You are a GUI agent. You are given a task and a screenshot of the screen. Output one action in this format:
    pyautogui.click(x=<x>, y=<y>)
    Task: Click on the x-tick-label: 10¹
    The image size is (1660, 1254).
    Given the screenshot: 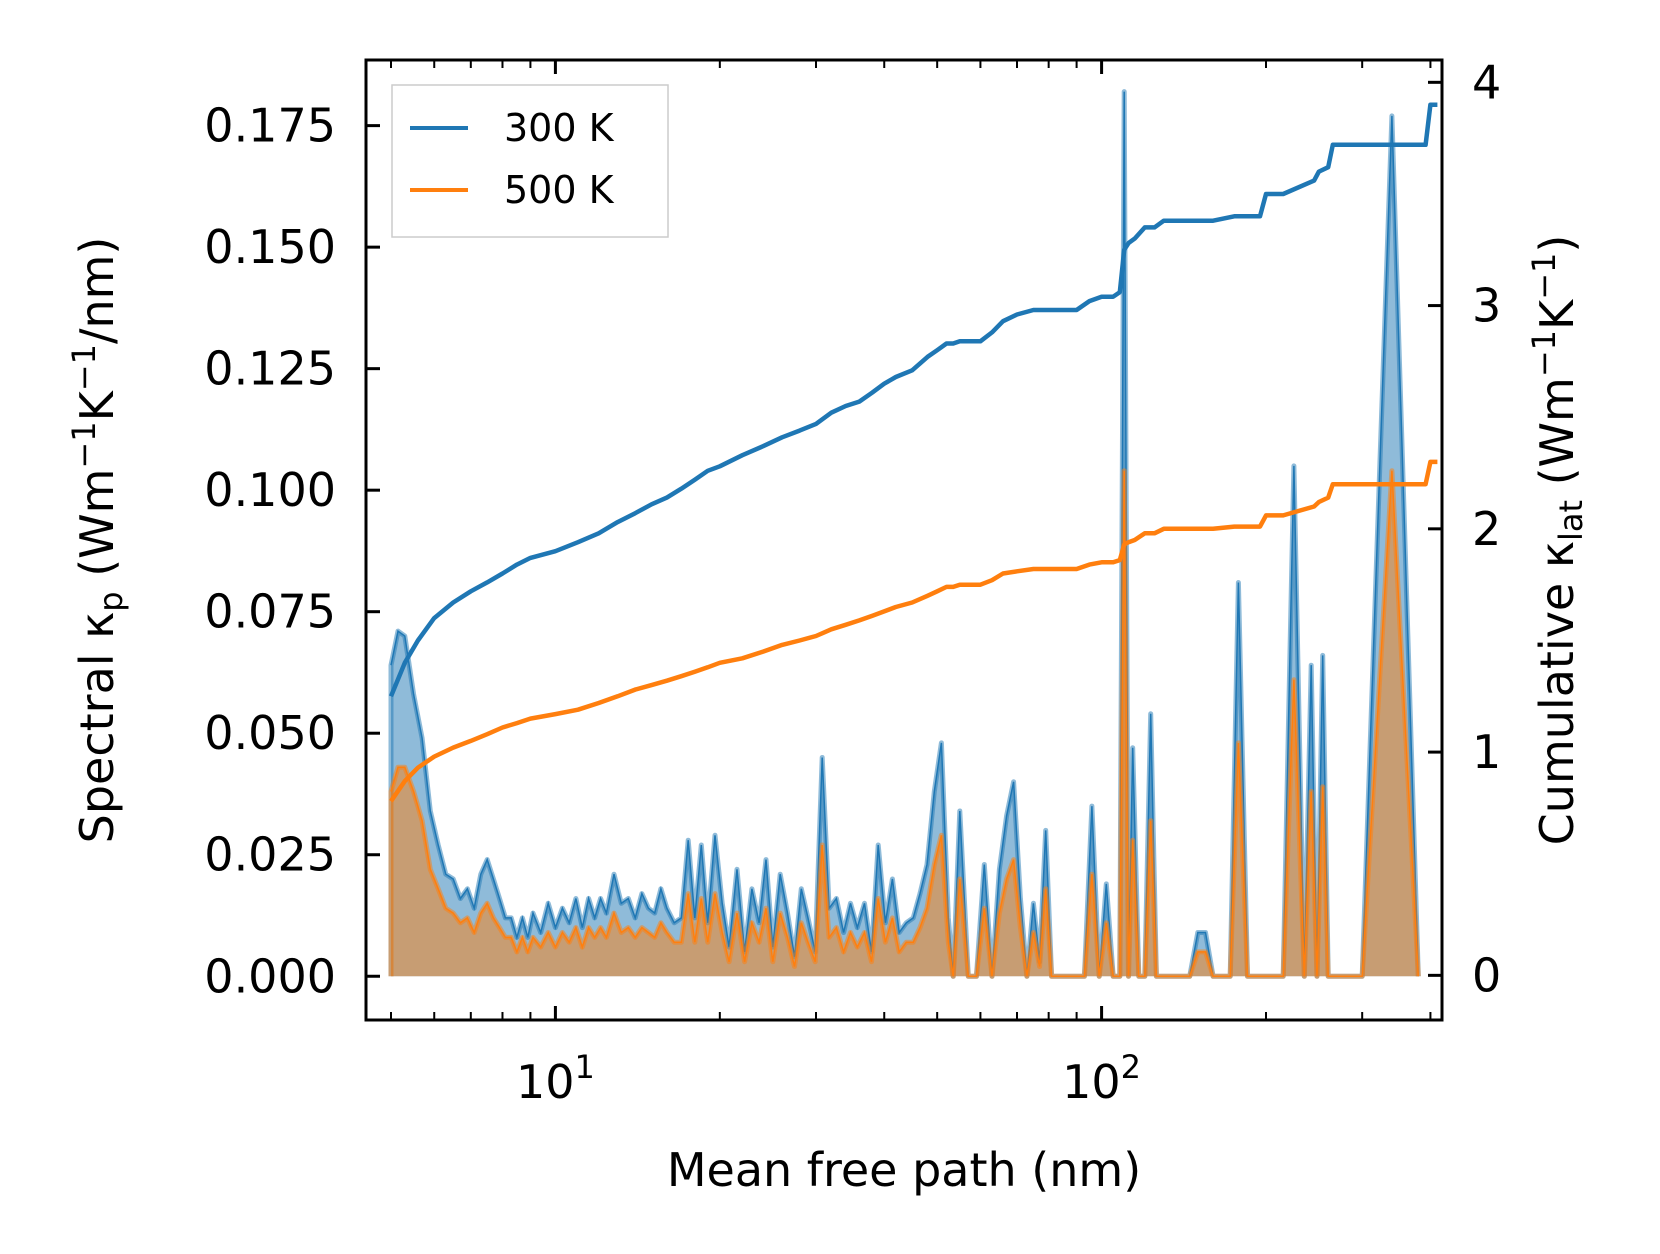 What is the action you would take?
    pyautogui.click(x=555, y=1078)
    